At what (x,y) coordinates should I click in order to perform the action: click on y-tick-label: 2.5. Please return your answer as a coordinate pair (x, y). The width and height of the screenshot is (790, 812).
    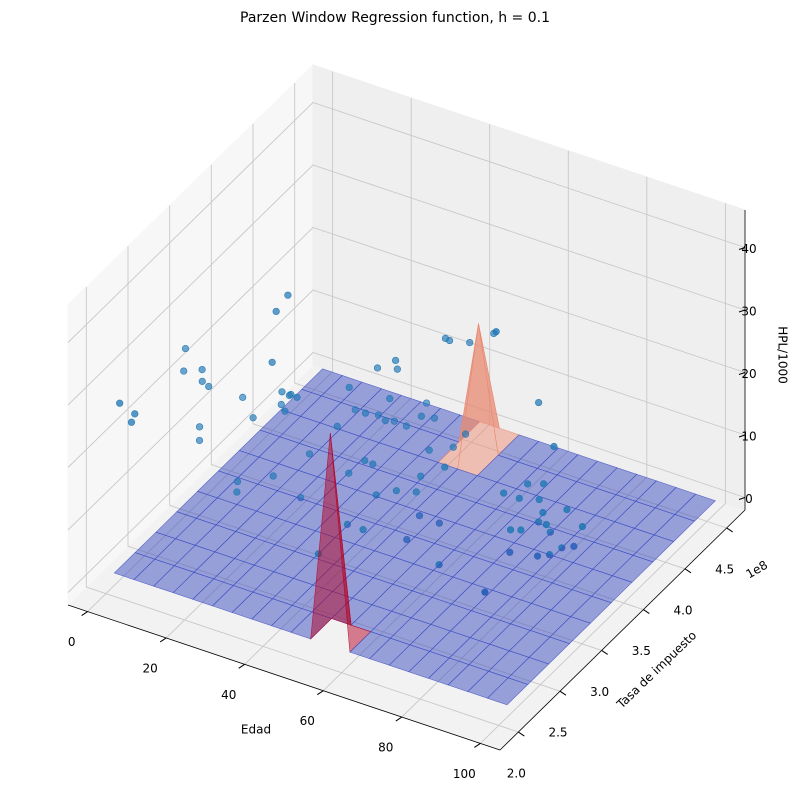
    Looking at the image, I should click on (557, 733).